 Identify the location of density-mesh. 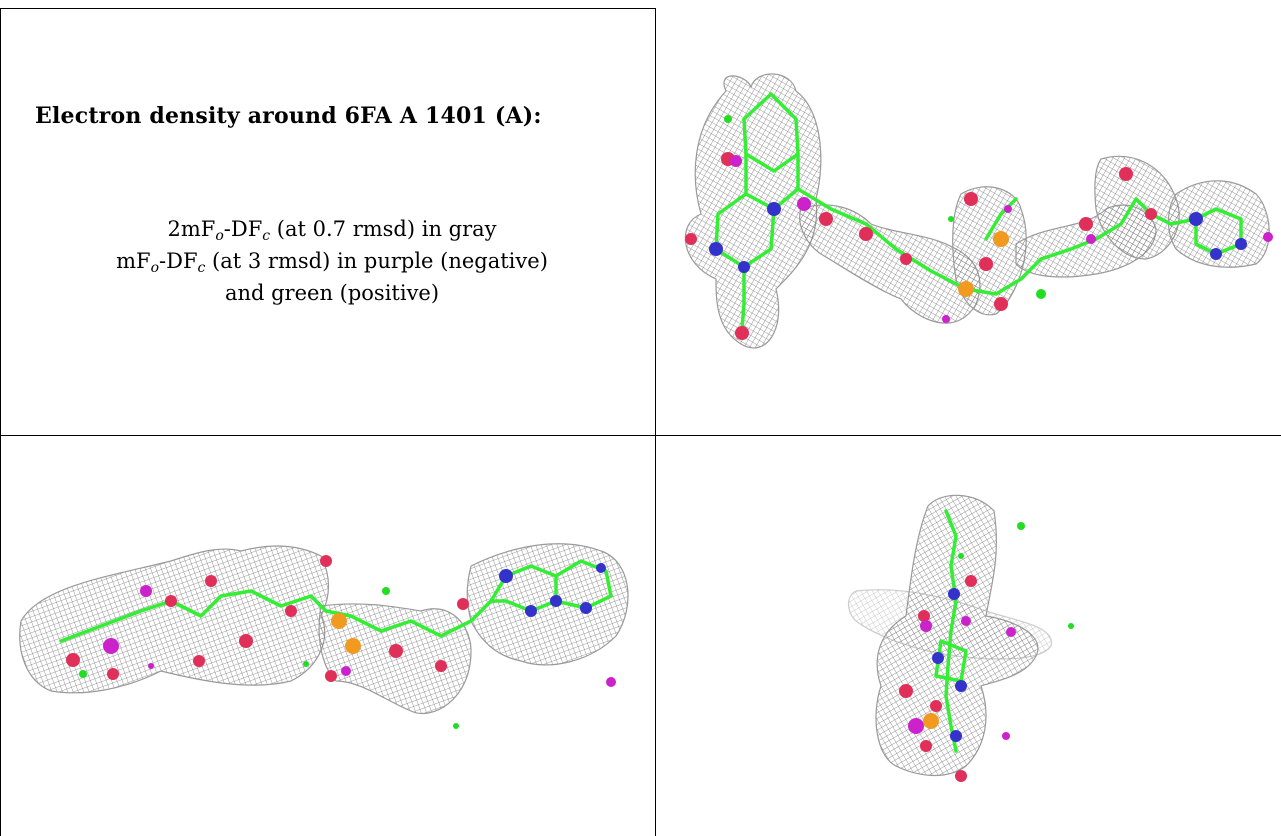
(949, 635).